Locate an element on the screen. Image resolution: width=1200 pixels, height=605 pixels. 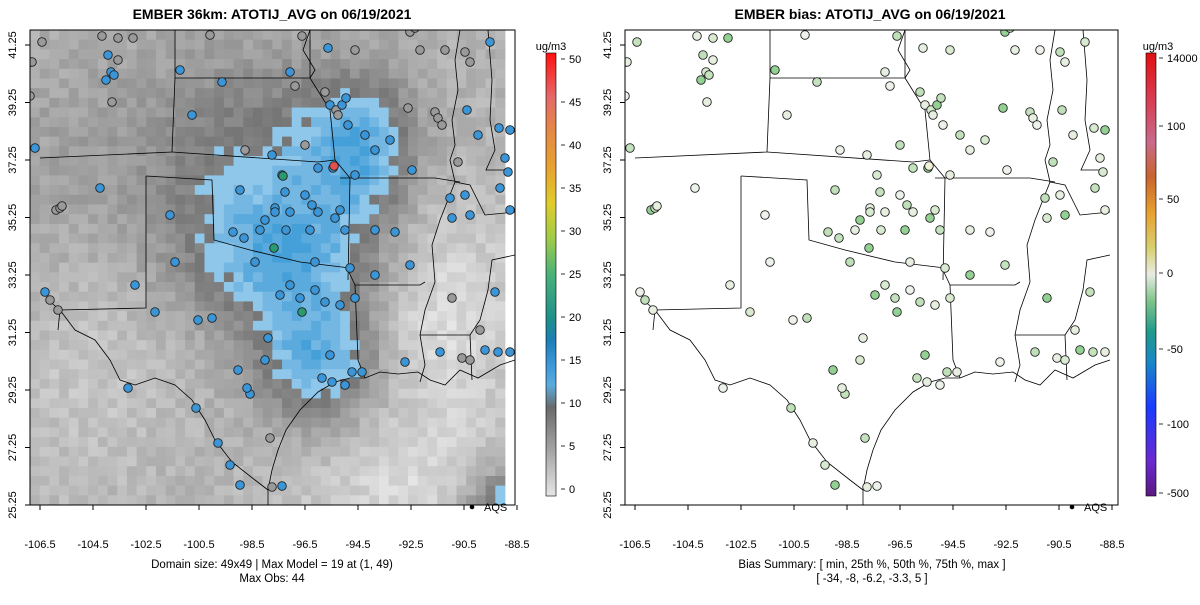
right-y-tick-label: 27.25 is located at coordinates (608, 448).